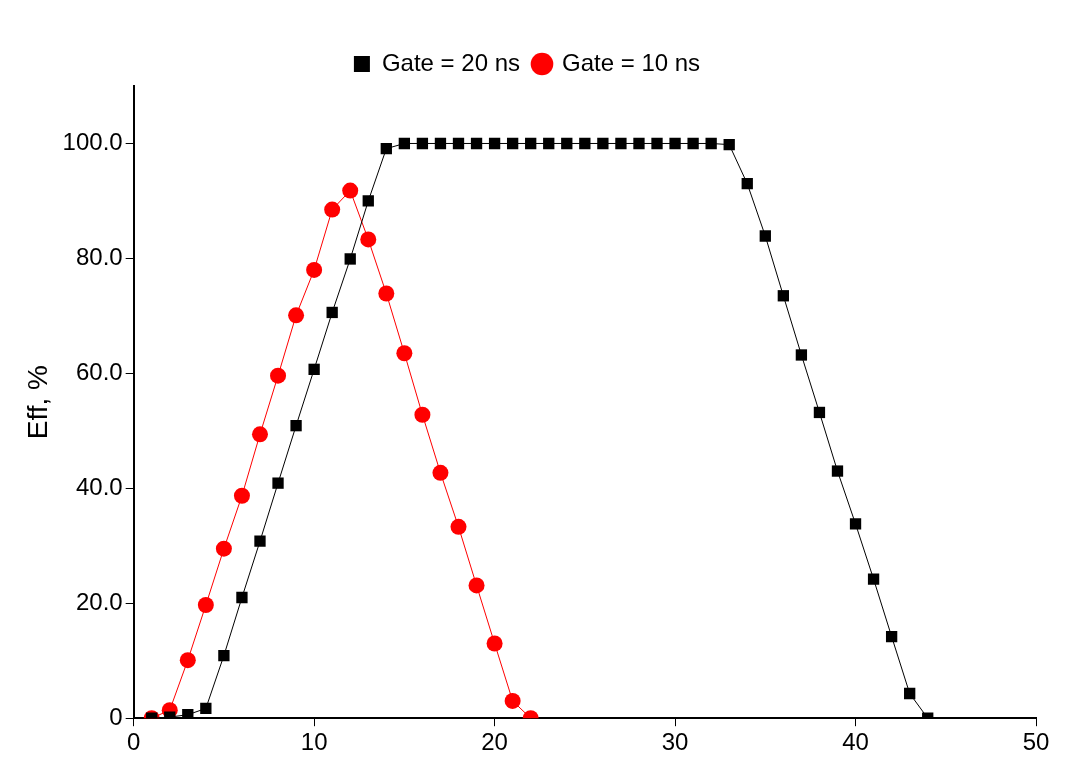 This screenshot has height=776, width=1087. Describe the element at coordinates (675, 742) in the screenshot. I see `x-tick-label: 30` at that location.